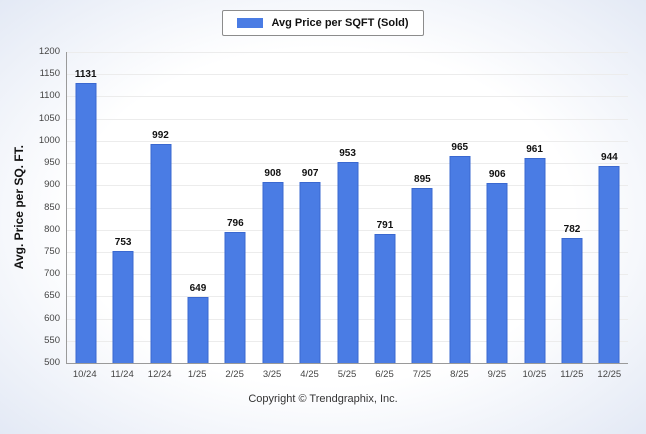 This screenshot has width=646, height=434. Describe the element at coordinates (310, 174) in the screenshot. I see `bar-value-label: 907` at that location.